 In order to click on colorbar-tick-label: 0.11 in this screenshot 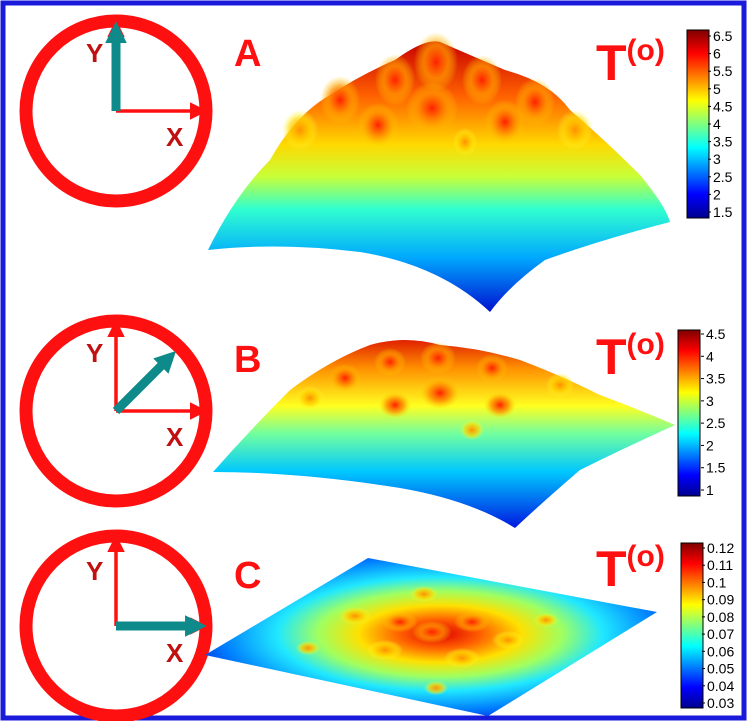, I will do `click(720, 565)`.